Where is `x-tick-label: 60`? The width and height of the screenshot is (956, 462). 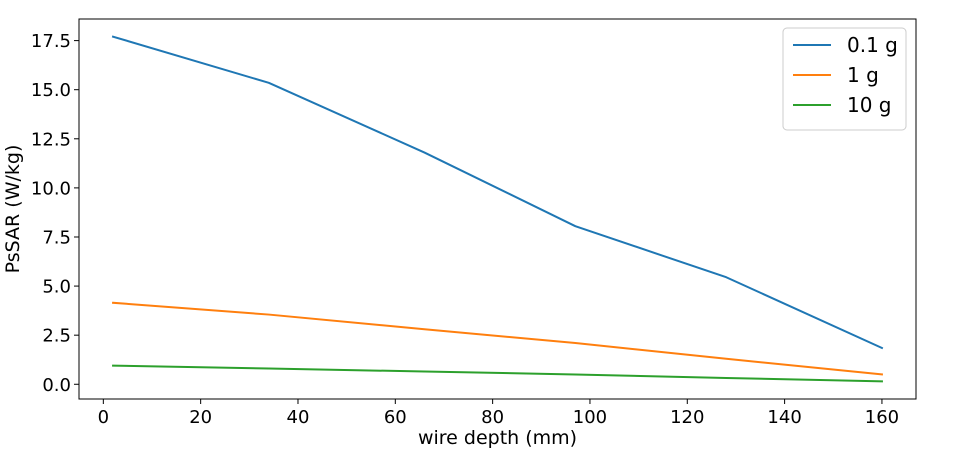
x-tick-label: 60 is located at coordinates (395, 417).